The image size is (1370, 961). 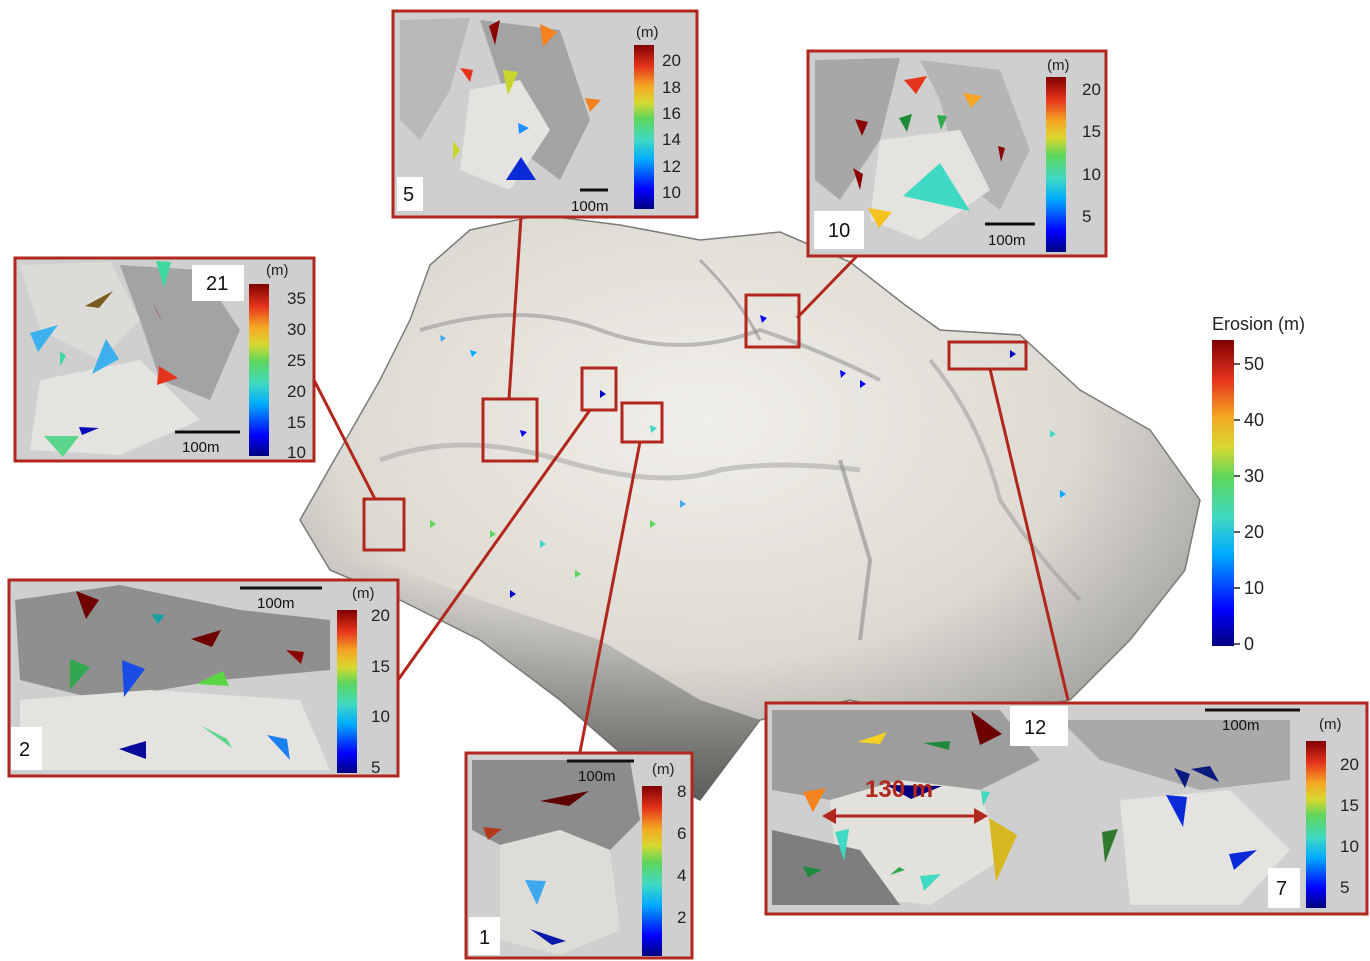 I want to click on inset-10-tick: 15, so click(x=1091, y=131).